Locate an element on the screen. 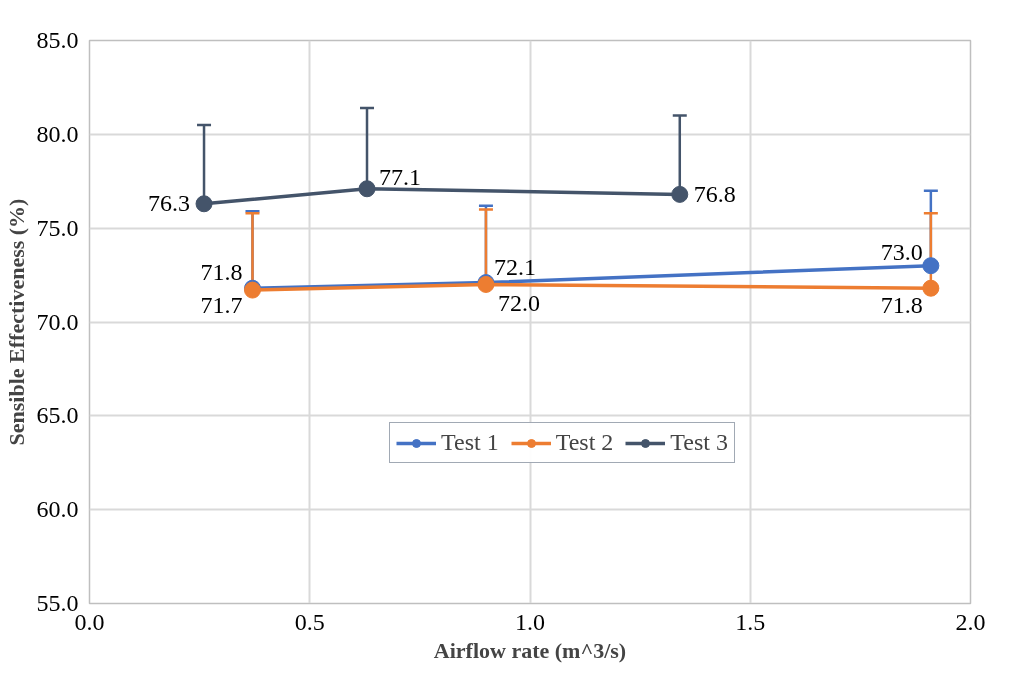 The height and width of the screenshot is (674, 1018). x-axis-title: Airflow rate (m^3/s) is located at coordinates (530, 650).